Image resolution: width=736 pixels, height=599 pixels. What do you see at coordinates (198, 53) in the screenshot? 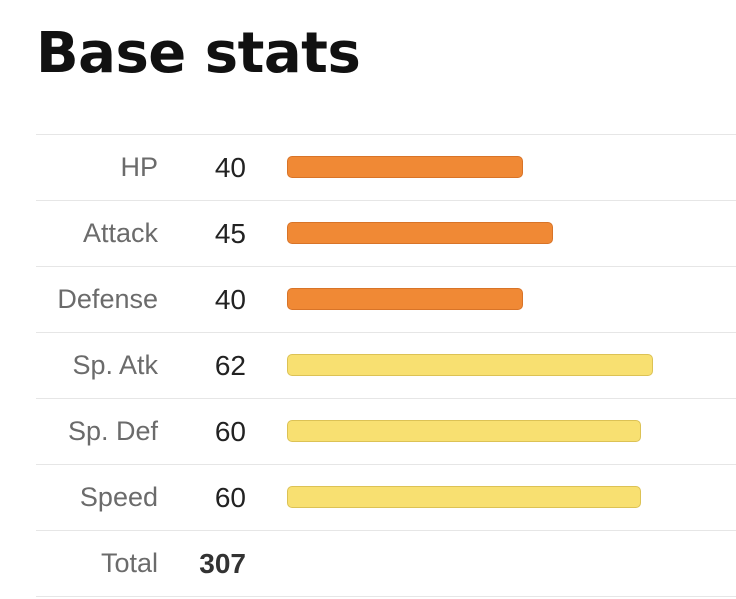
I see `page-title: Base stats` at bounding box center [198, 53].